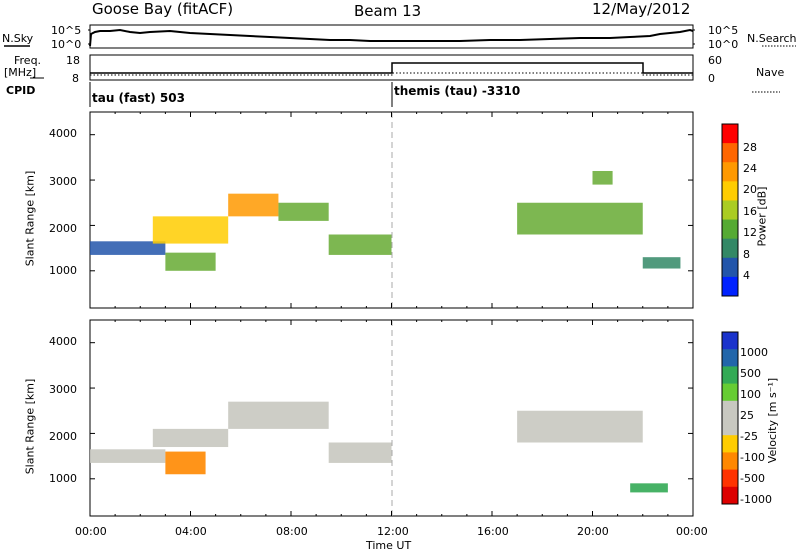  I want to click on velocity-ytick-2000: 2000, so click(63, 436).